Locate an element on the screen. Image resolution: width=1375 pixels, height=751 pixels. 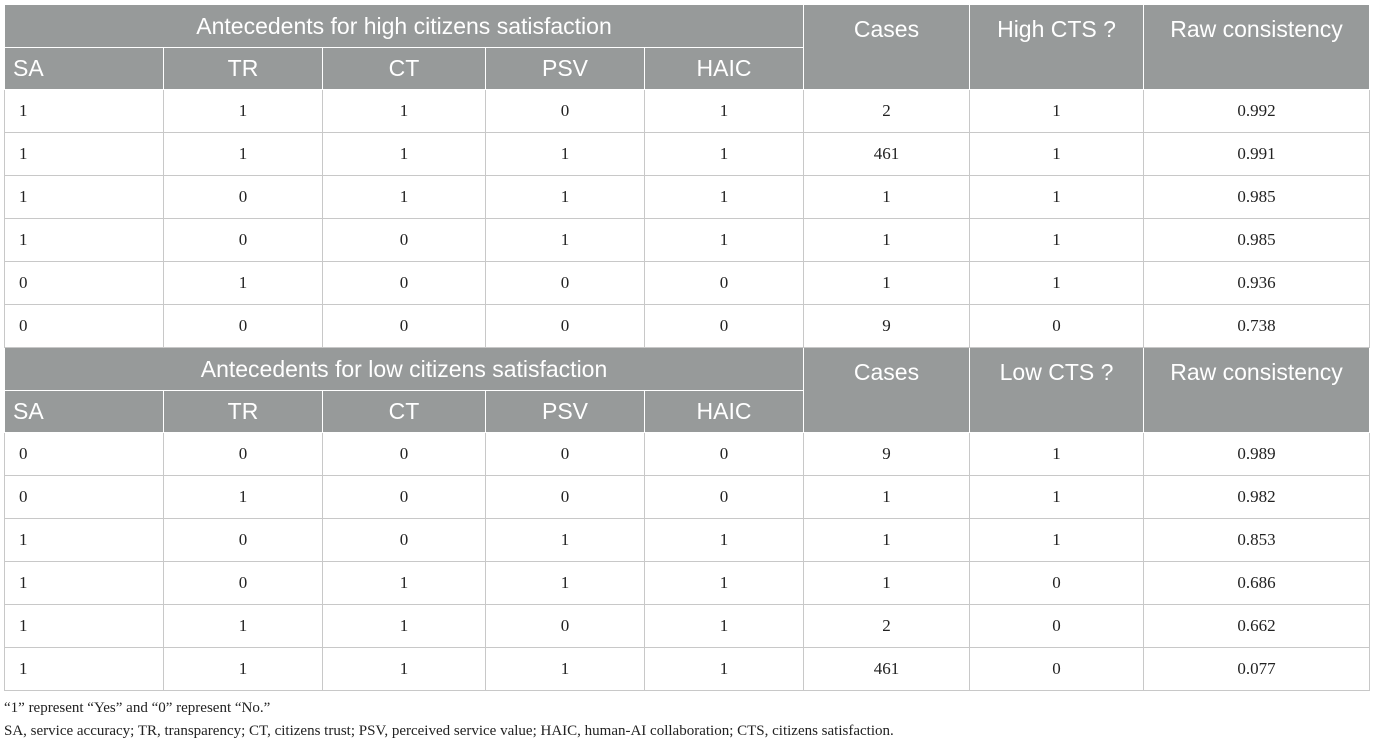
table-row: 1 1 1 0 1 2 0 0.662 is located at coordinates (687, 626).